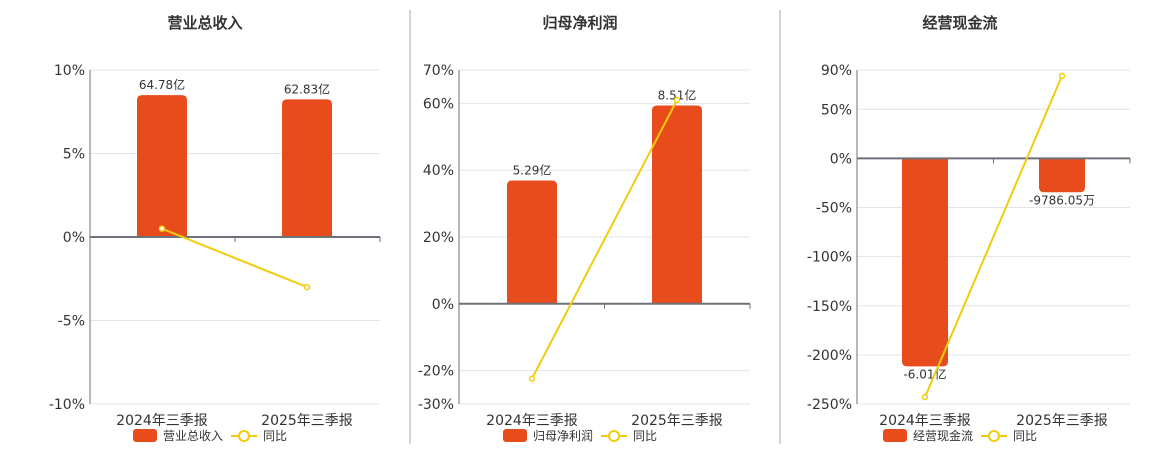 The height and width of the screenshot is (450, 1160). Describe the element at coordinates (193, 436) in the screenshot. I see `legend-bar-label: 营业总收入` at that location.